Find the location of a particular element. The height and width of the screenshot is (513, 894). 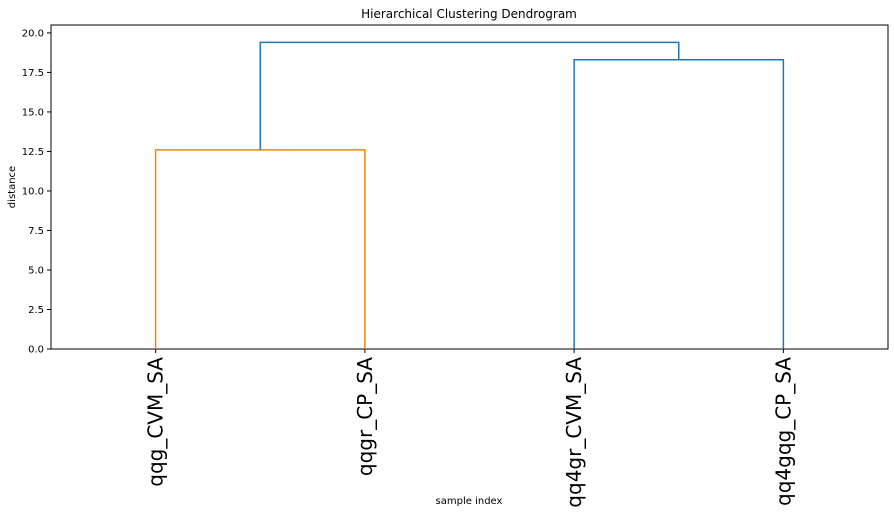

y-tick-label: 17.5 is located at coordinates (33, 73).